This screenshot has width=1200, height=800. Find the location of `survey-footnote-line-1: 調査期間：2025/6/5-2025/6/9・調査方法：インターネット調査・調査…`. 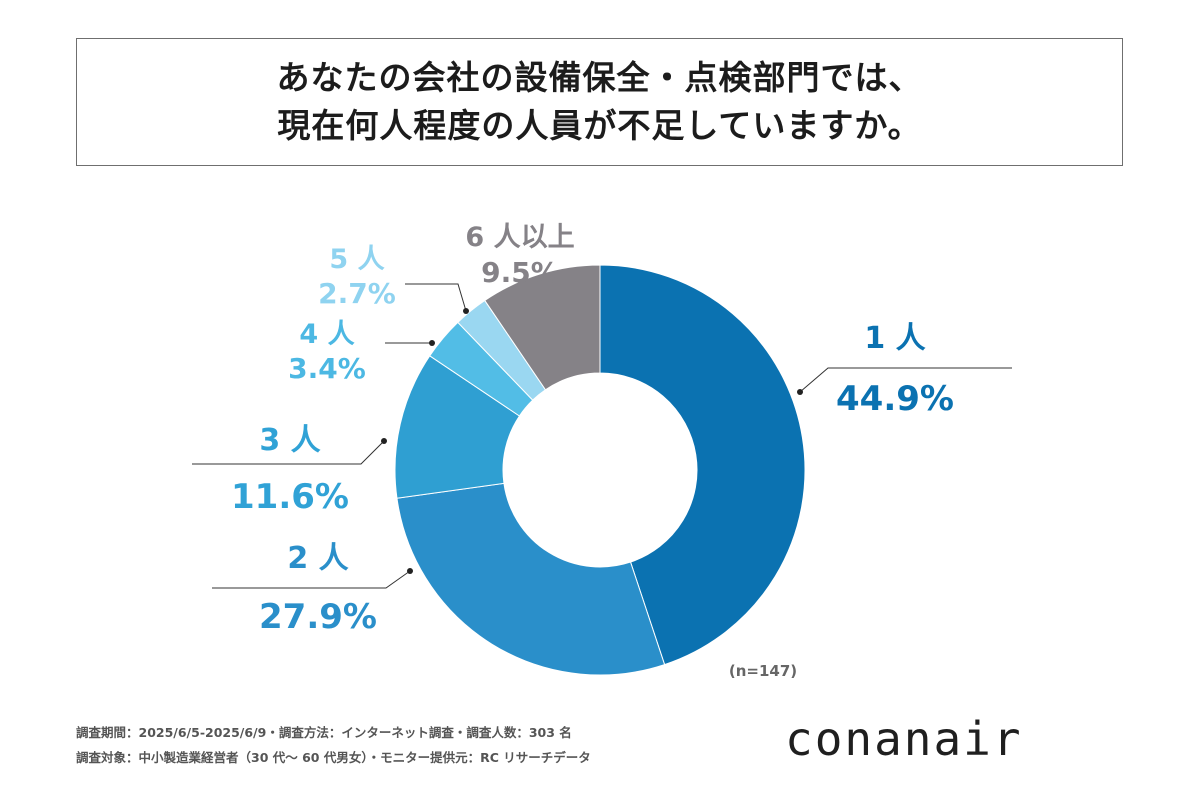

survey-footnote-line-1: 調査期間：2025/6/5-2025/6/9・調査方法：インターネット調査・調査… is located at coordinates (324, 732).